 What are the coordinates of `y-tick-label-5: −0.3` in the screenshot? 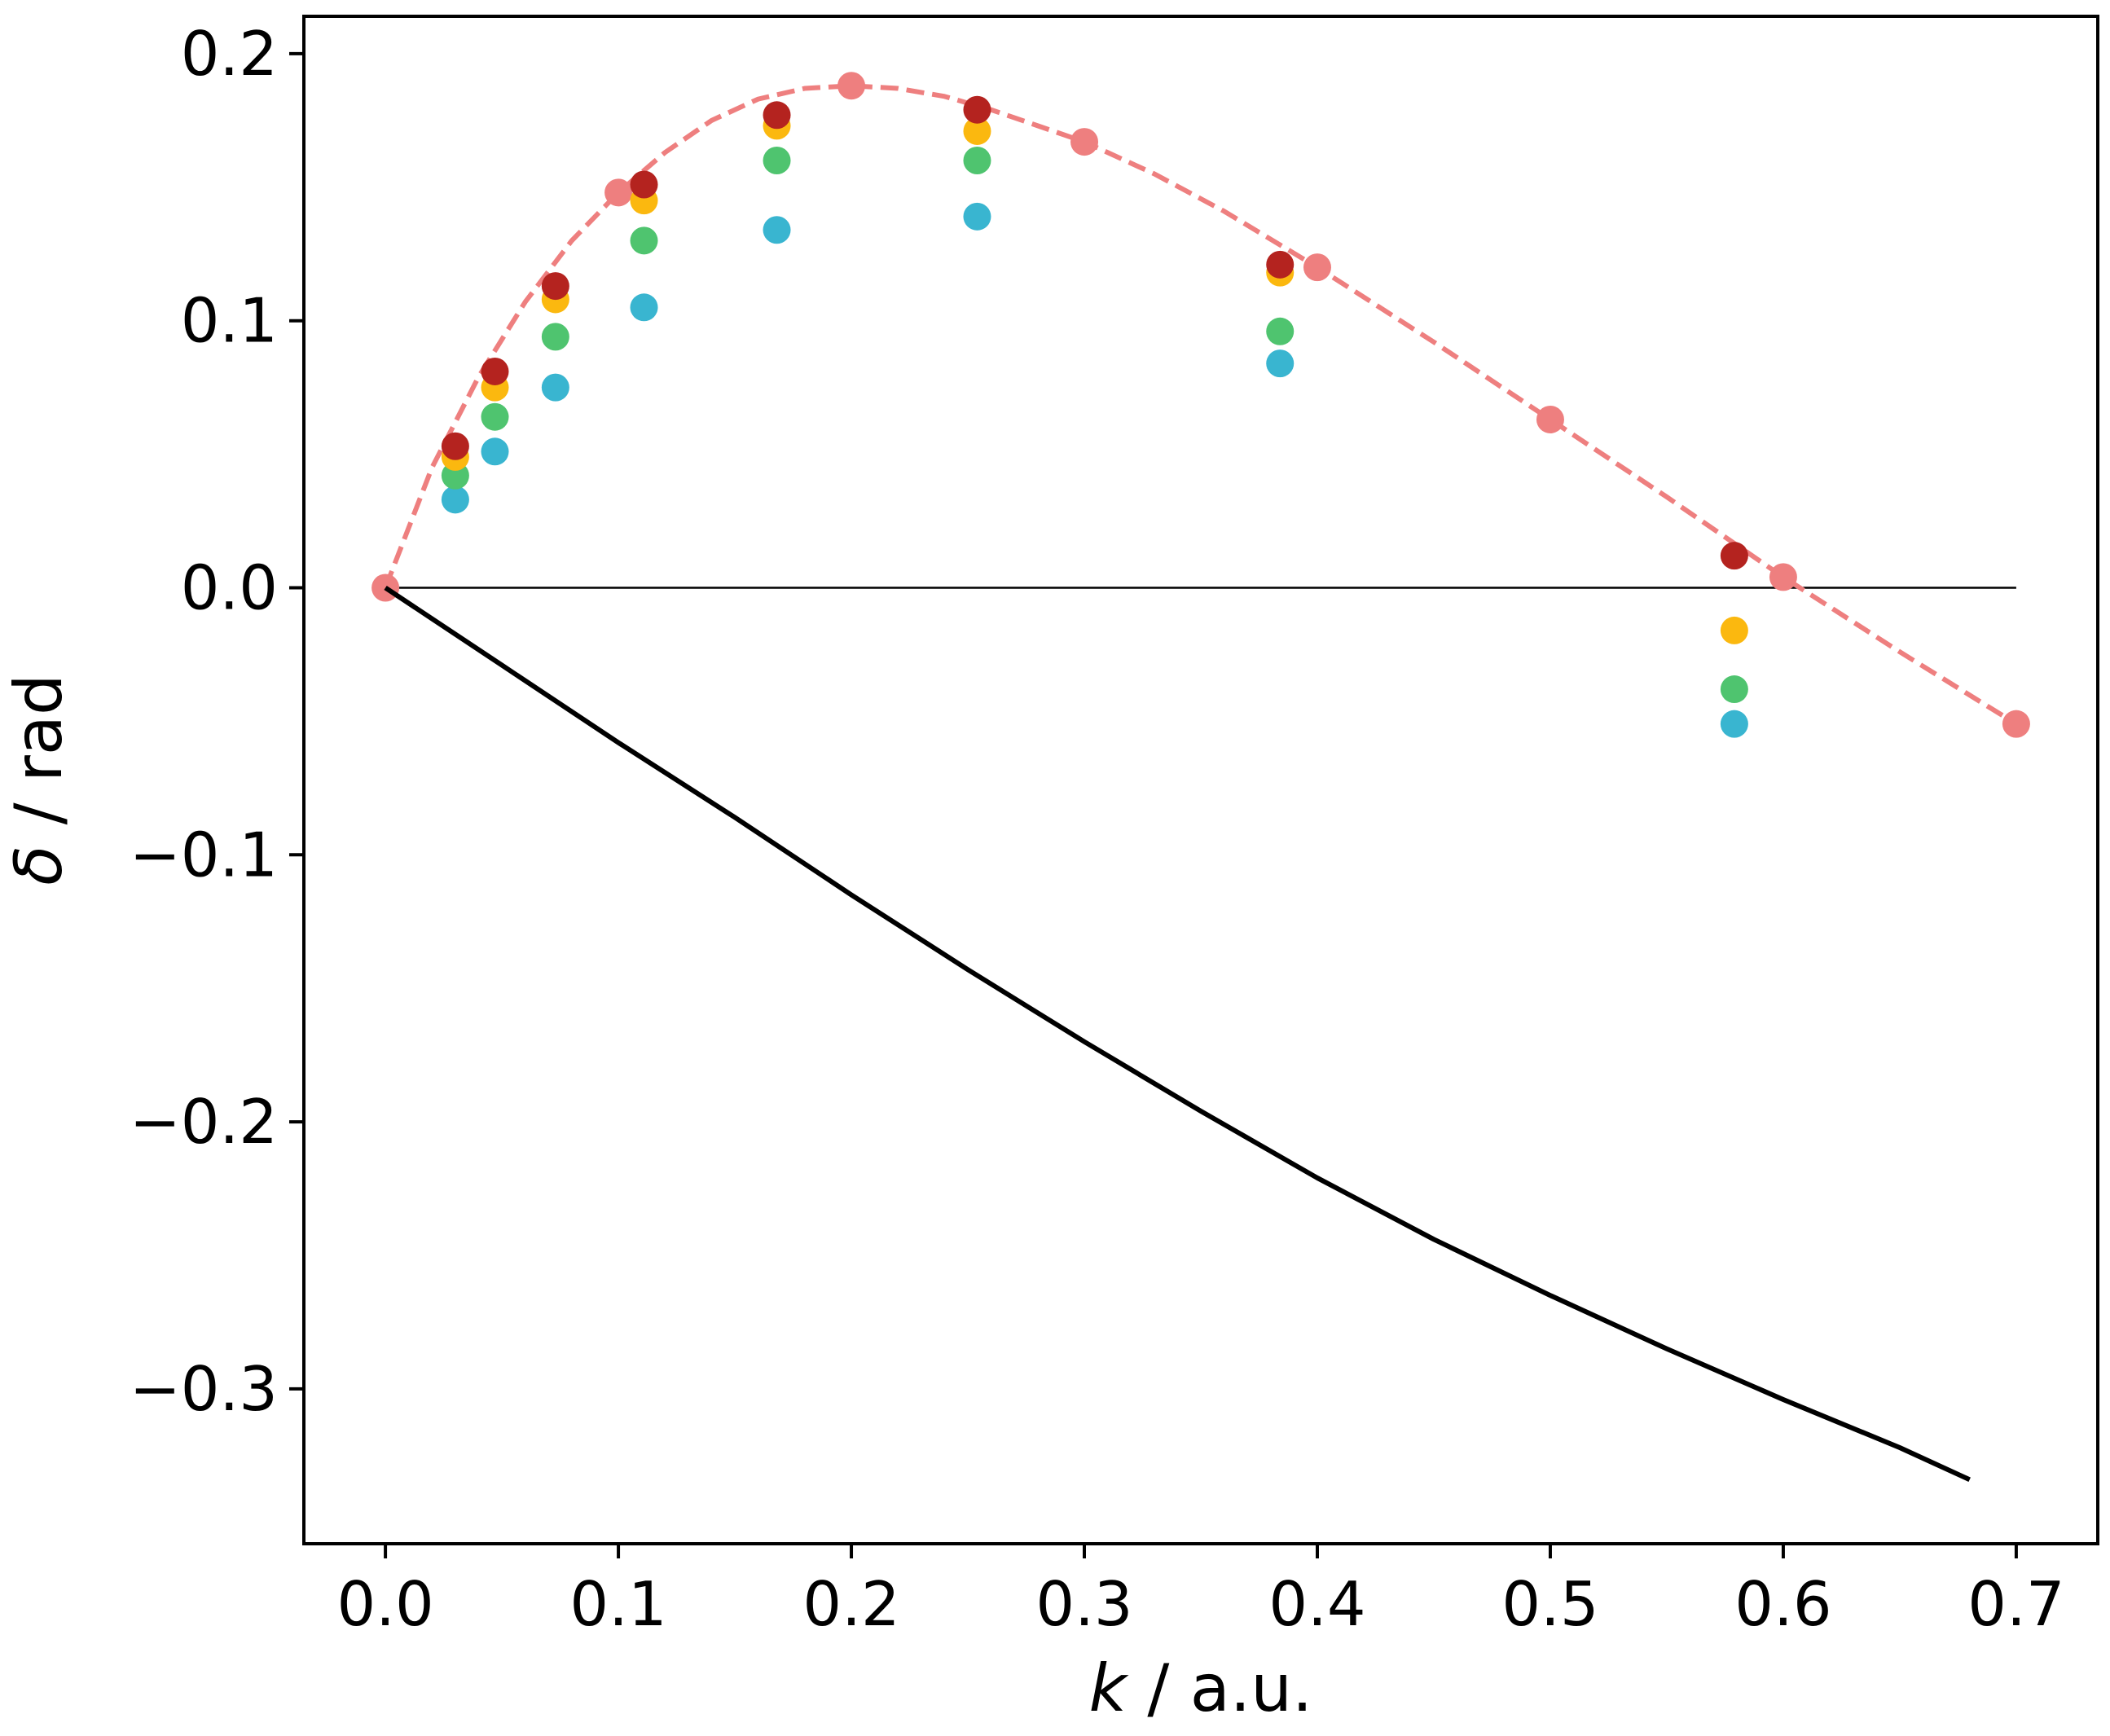 It's located at (204, 1389).